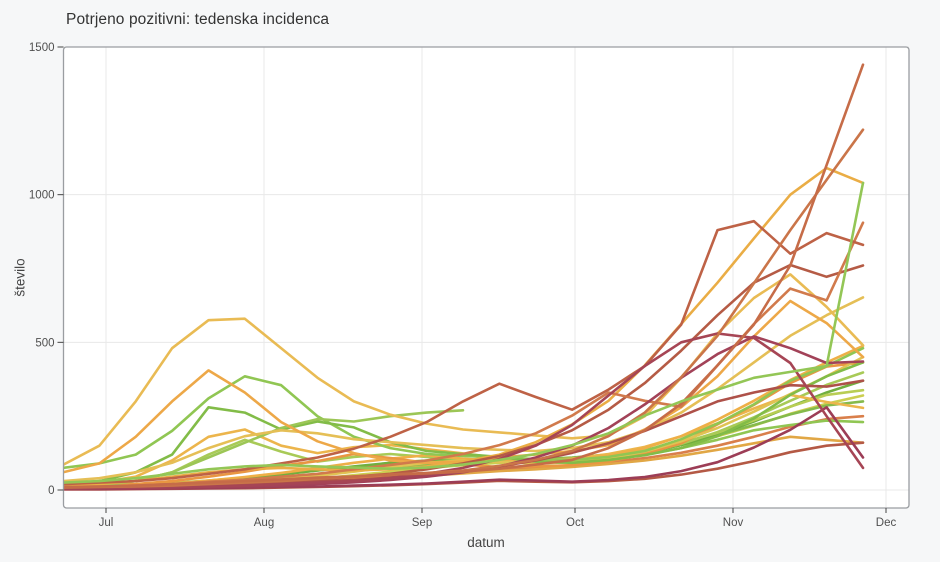 This screenshot has height=562, width=940. Describe the element at coordinates (42, 48) in the screenshot. I see `y-tick-label: 1500` at that location.